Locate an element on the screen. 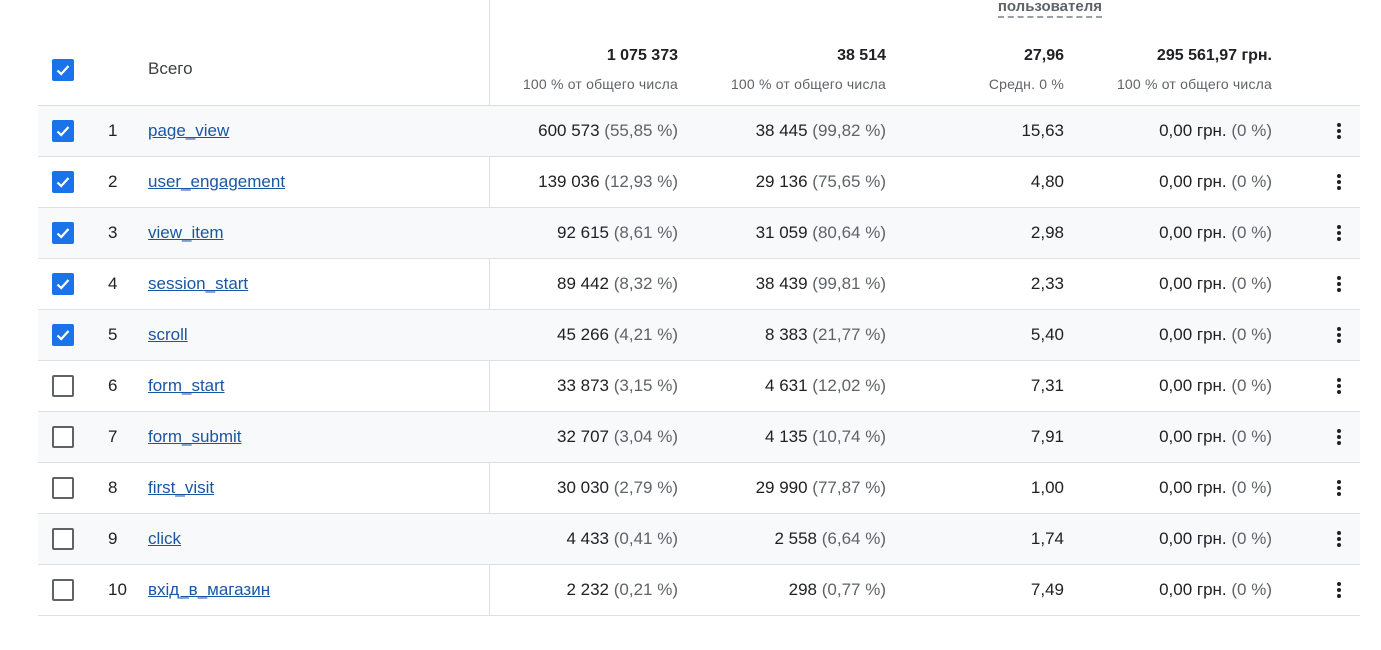  users-cell: 2 558 (6,64 %) is located at coordinates (792, 539).